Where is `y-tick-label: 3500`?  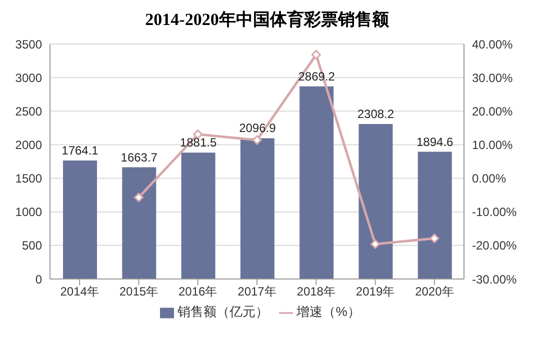 y-tick-label: 3500 is located at coordinates (28, 44).